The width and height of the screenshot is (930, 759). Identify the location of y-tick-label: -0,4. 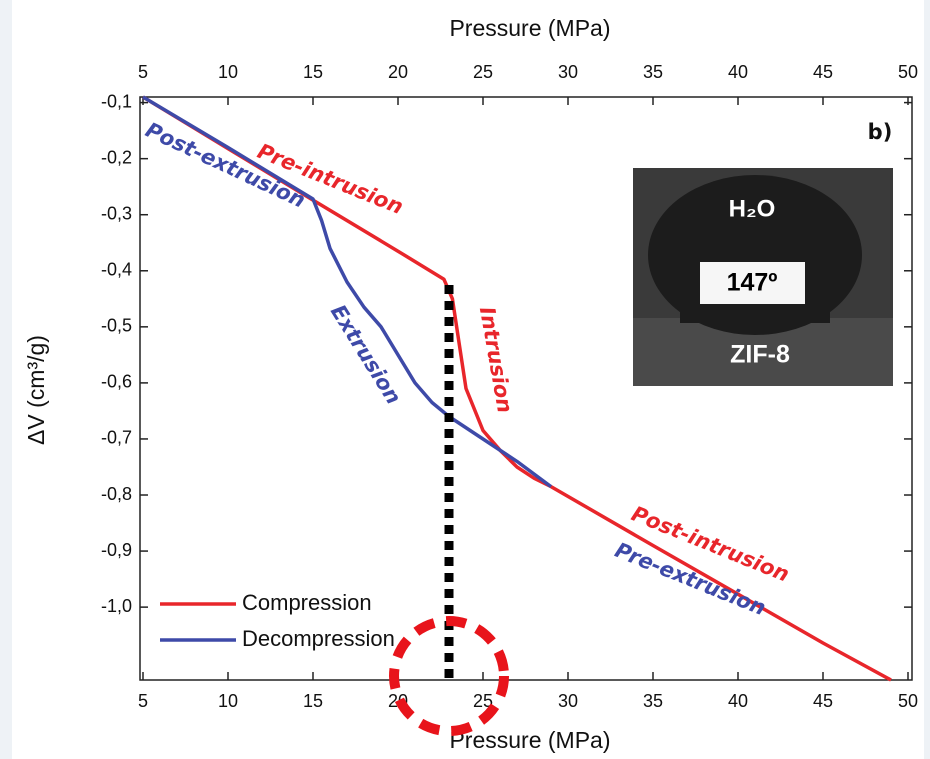
(116, 270).